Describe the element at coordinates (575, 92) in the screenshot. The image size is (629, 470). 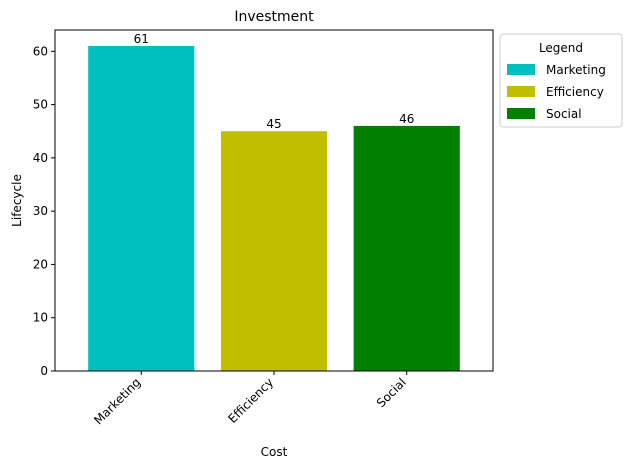
I see `legend-entry-label: Efficiency` at that location.